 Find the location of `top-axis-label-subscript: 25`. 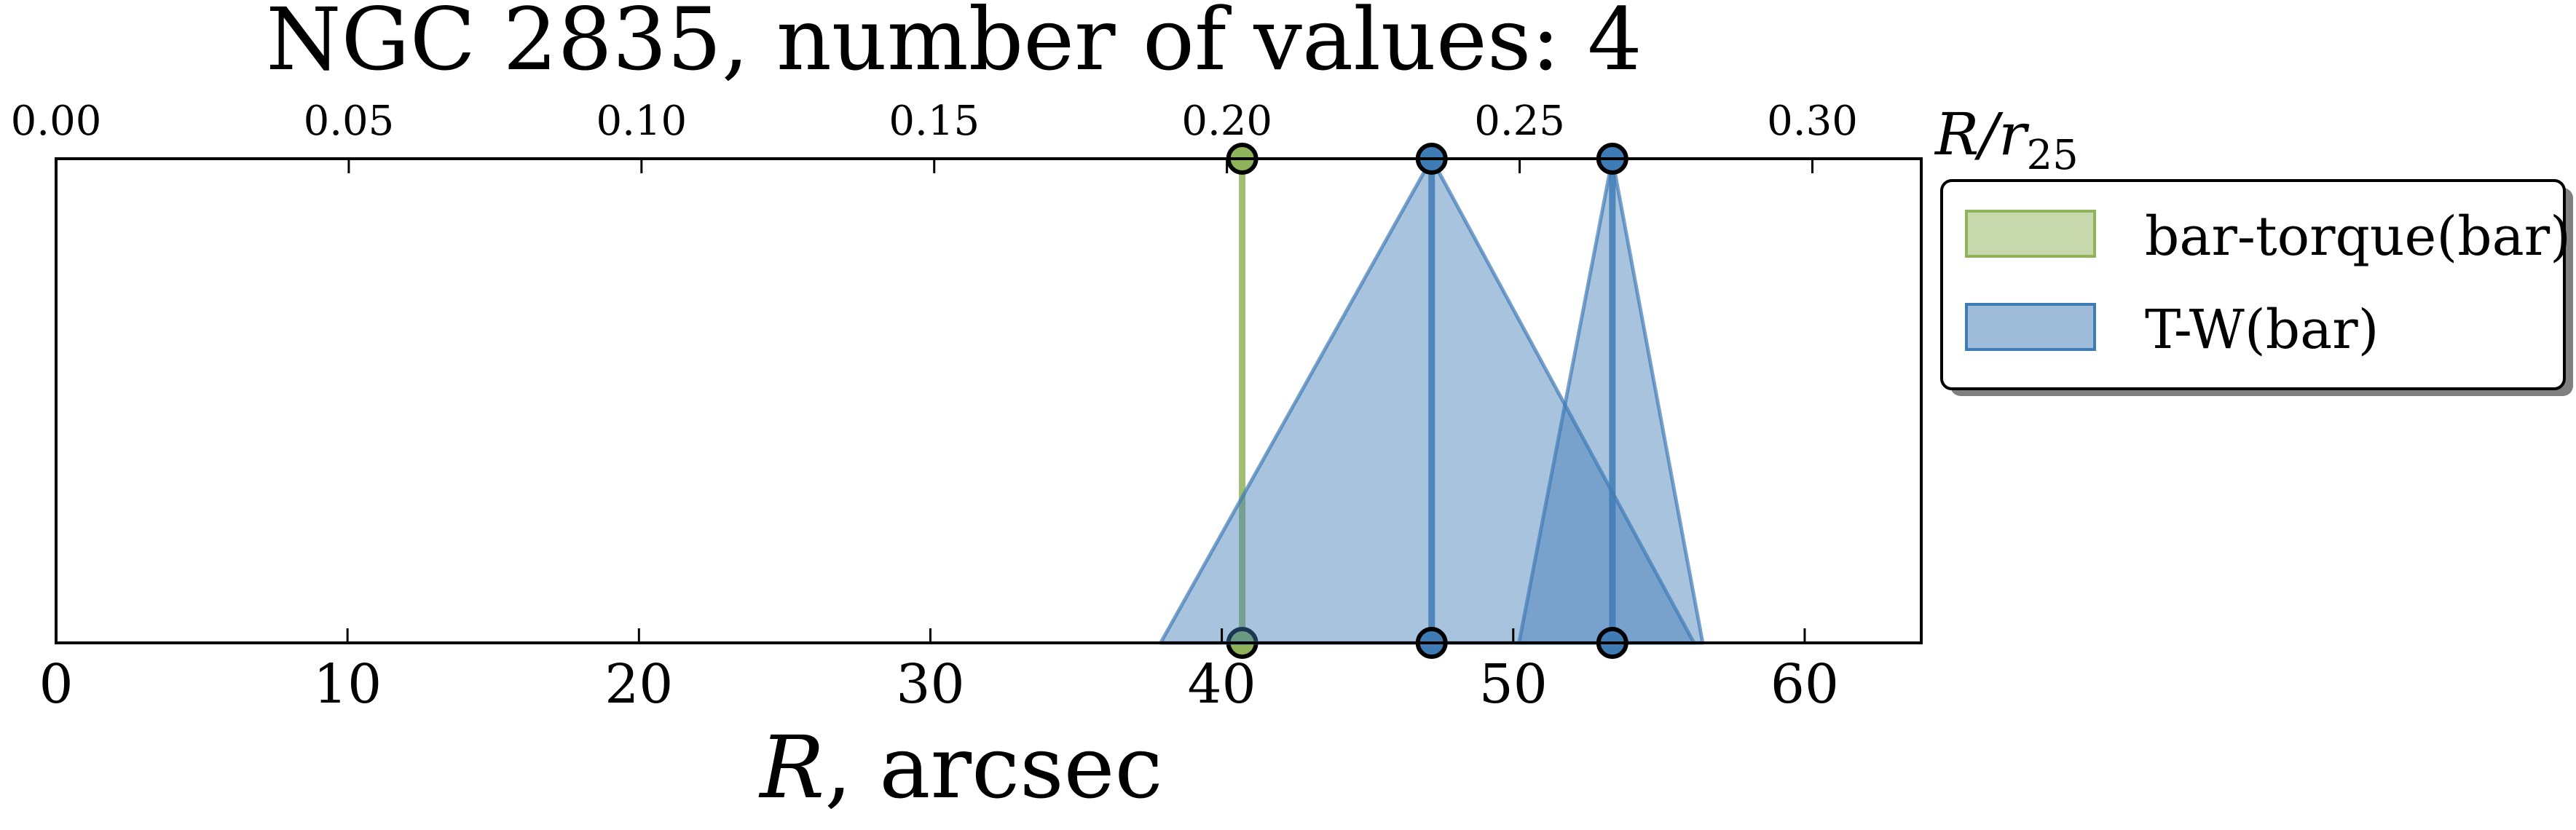

top-axis-label-subscript: 25 is located at coordinates (2052, 156).